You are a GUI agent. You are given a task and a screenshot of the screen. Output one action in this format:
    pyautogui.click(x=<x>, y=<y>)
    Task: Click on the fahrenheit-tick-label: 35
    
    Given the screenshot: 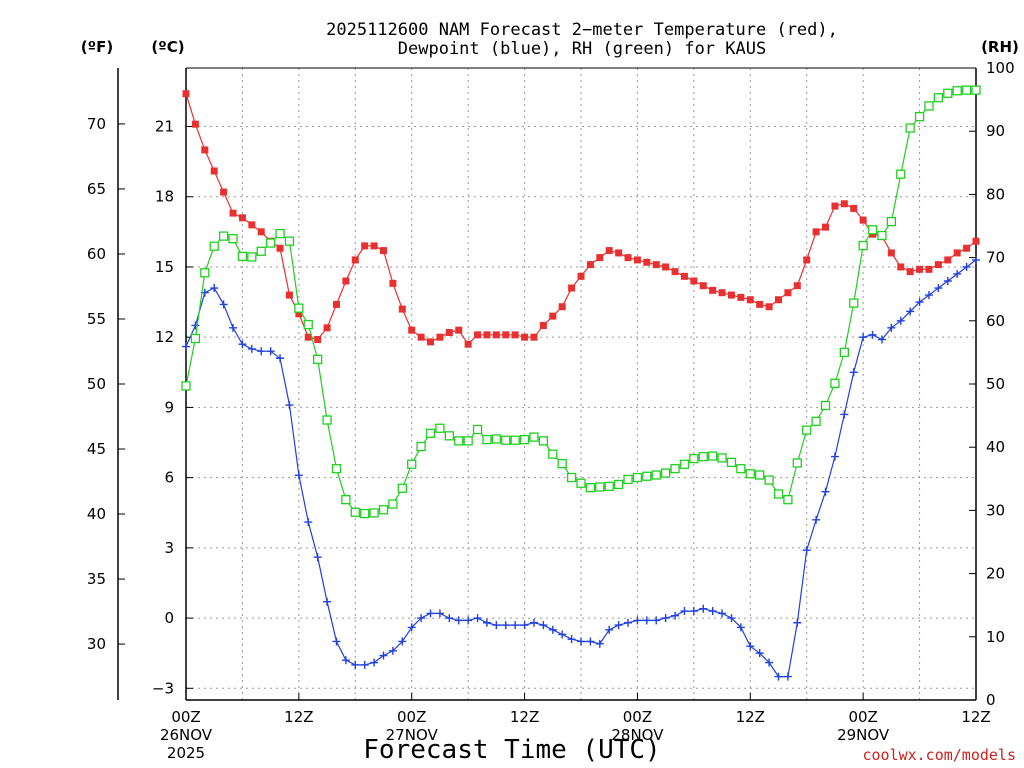 What is the action you would take?
    pyautogui.click(x=96, y=579)
    